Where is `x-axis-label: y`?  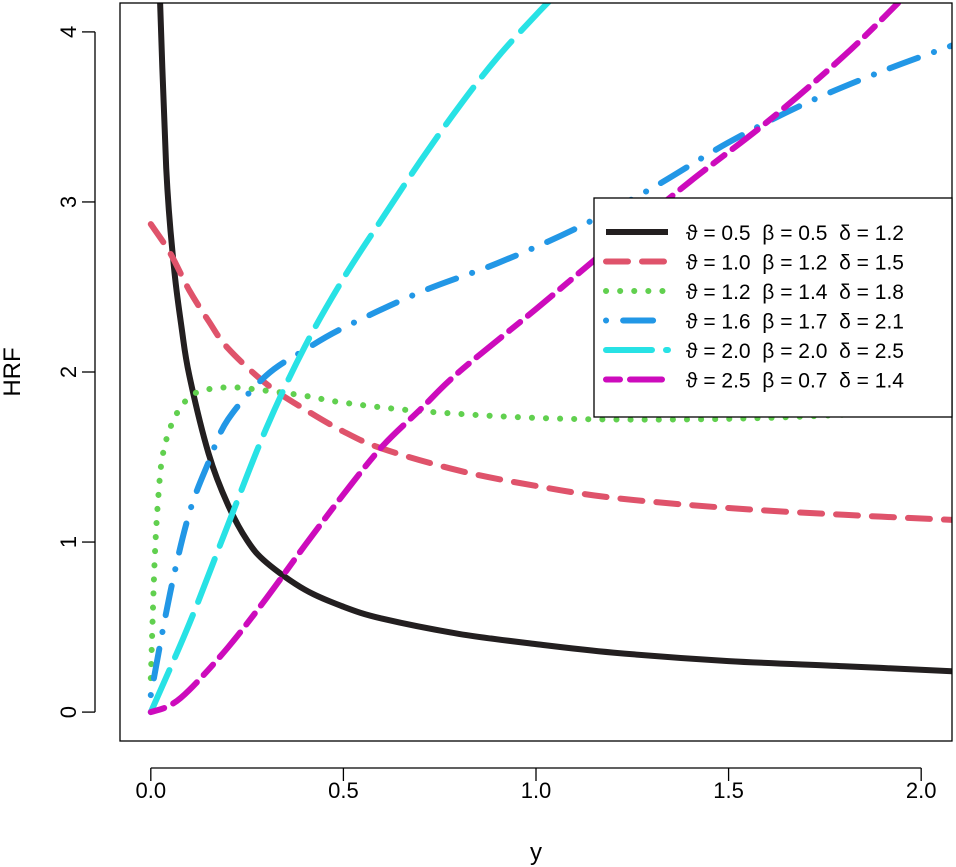 x-axis-label: y is located at coordinates (536, 852).